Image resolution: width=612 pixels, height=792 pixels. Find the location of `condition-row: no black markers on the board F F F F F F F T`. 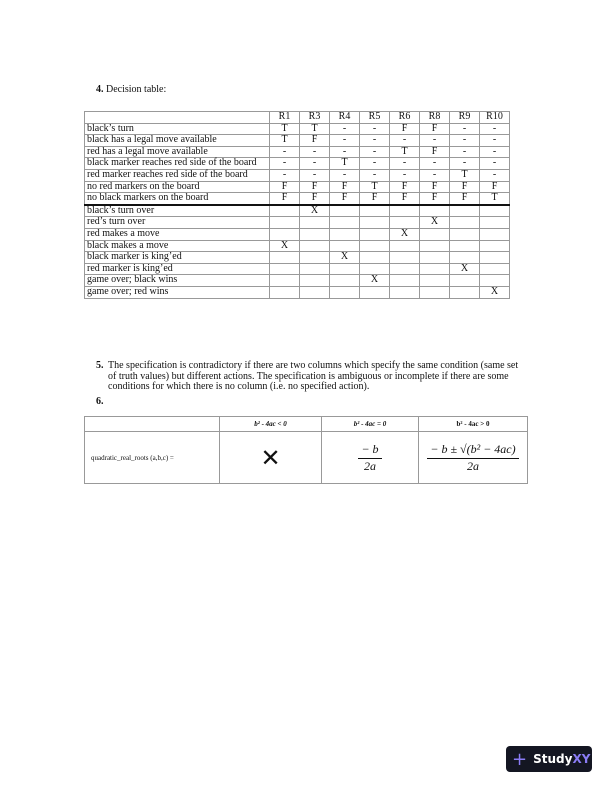

condition-row: no black markers on the board F F F F F F F T is located at coordinates (297, 199).